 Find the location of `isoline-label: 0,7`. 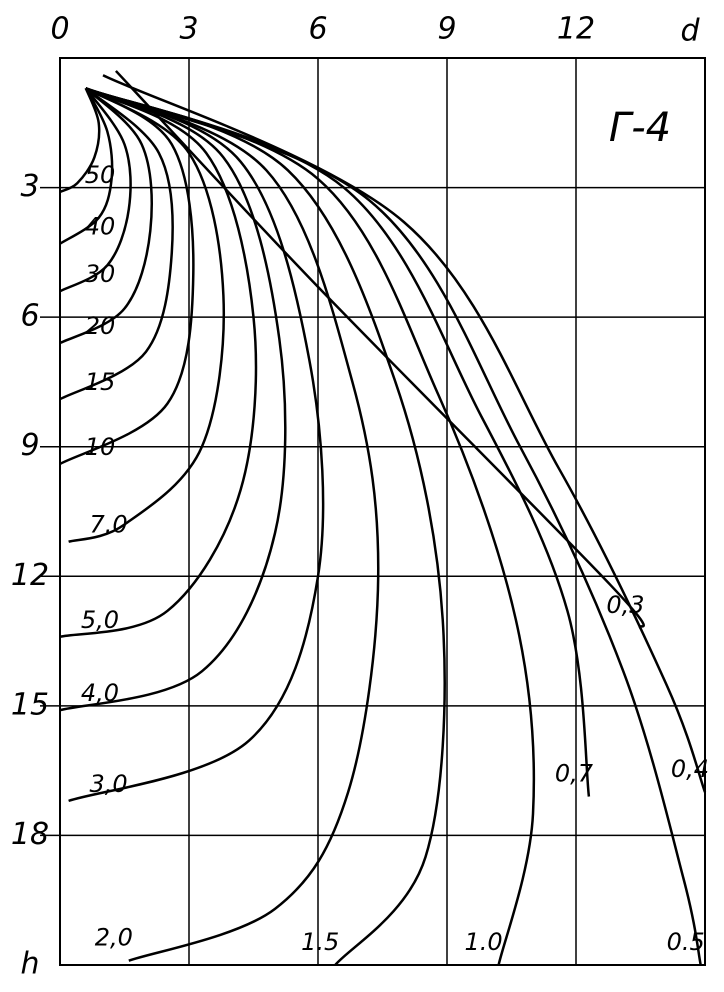

isoline-label: 0,7 is located at coordinates (574, 774).